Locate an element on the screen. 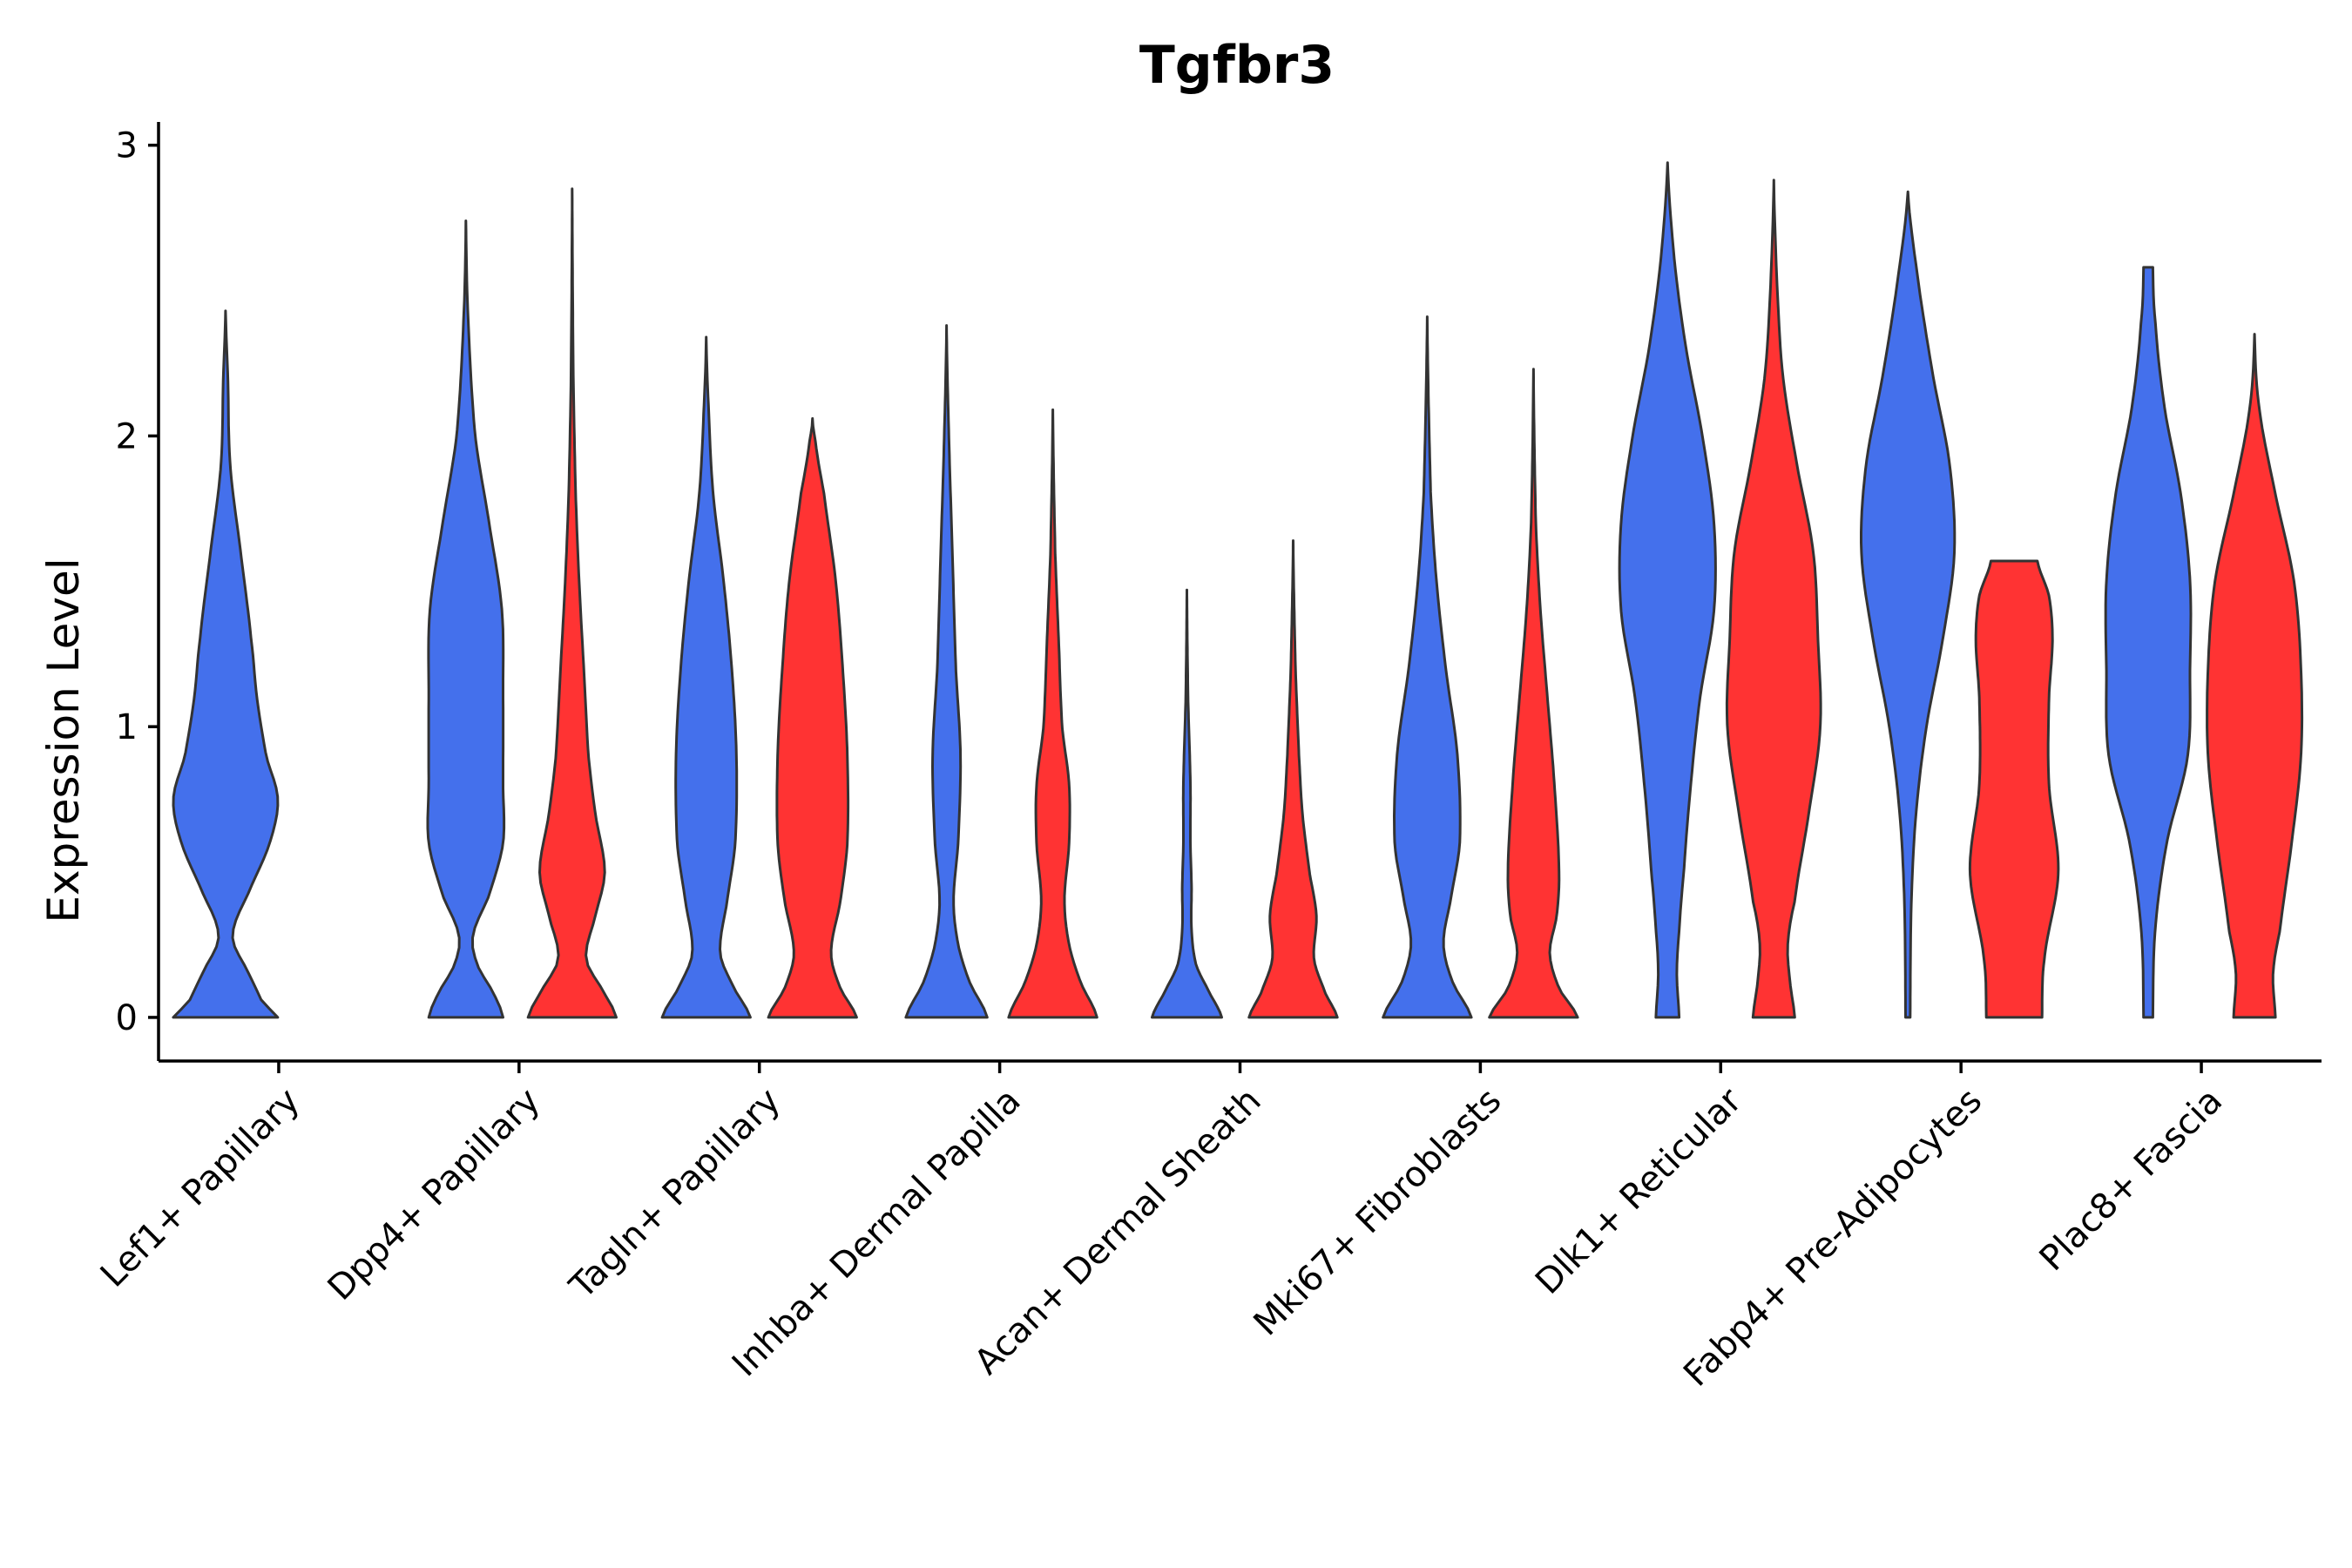  y-tick-label: 3 is located at coordinates (127, 146).